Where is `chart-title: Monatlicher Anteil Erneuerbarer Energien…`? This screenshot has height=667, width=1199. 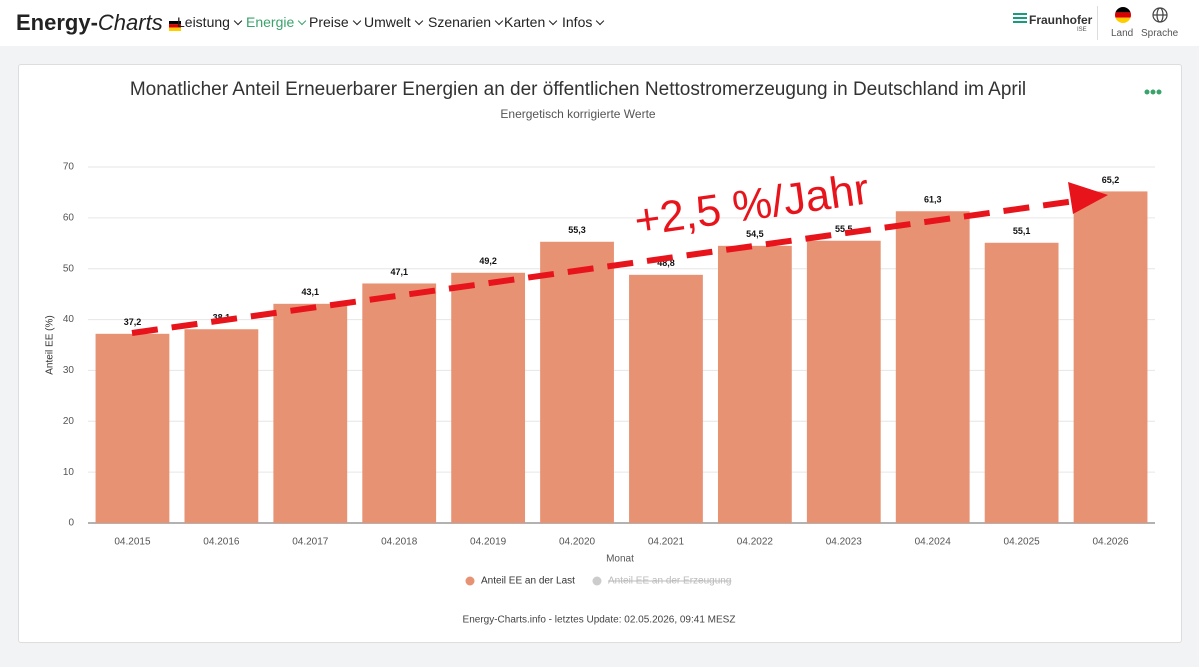
chart-title: Monatlicher Anteil Erneuerbarer Energien… is located at coordinates (578, 89).